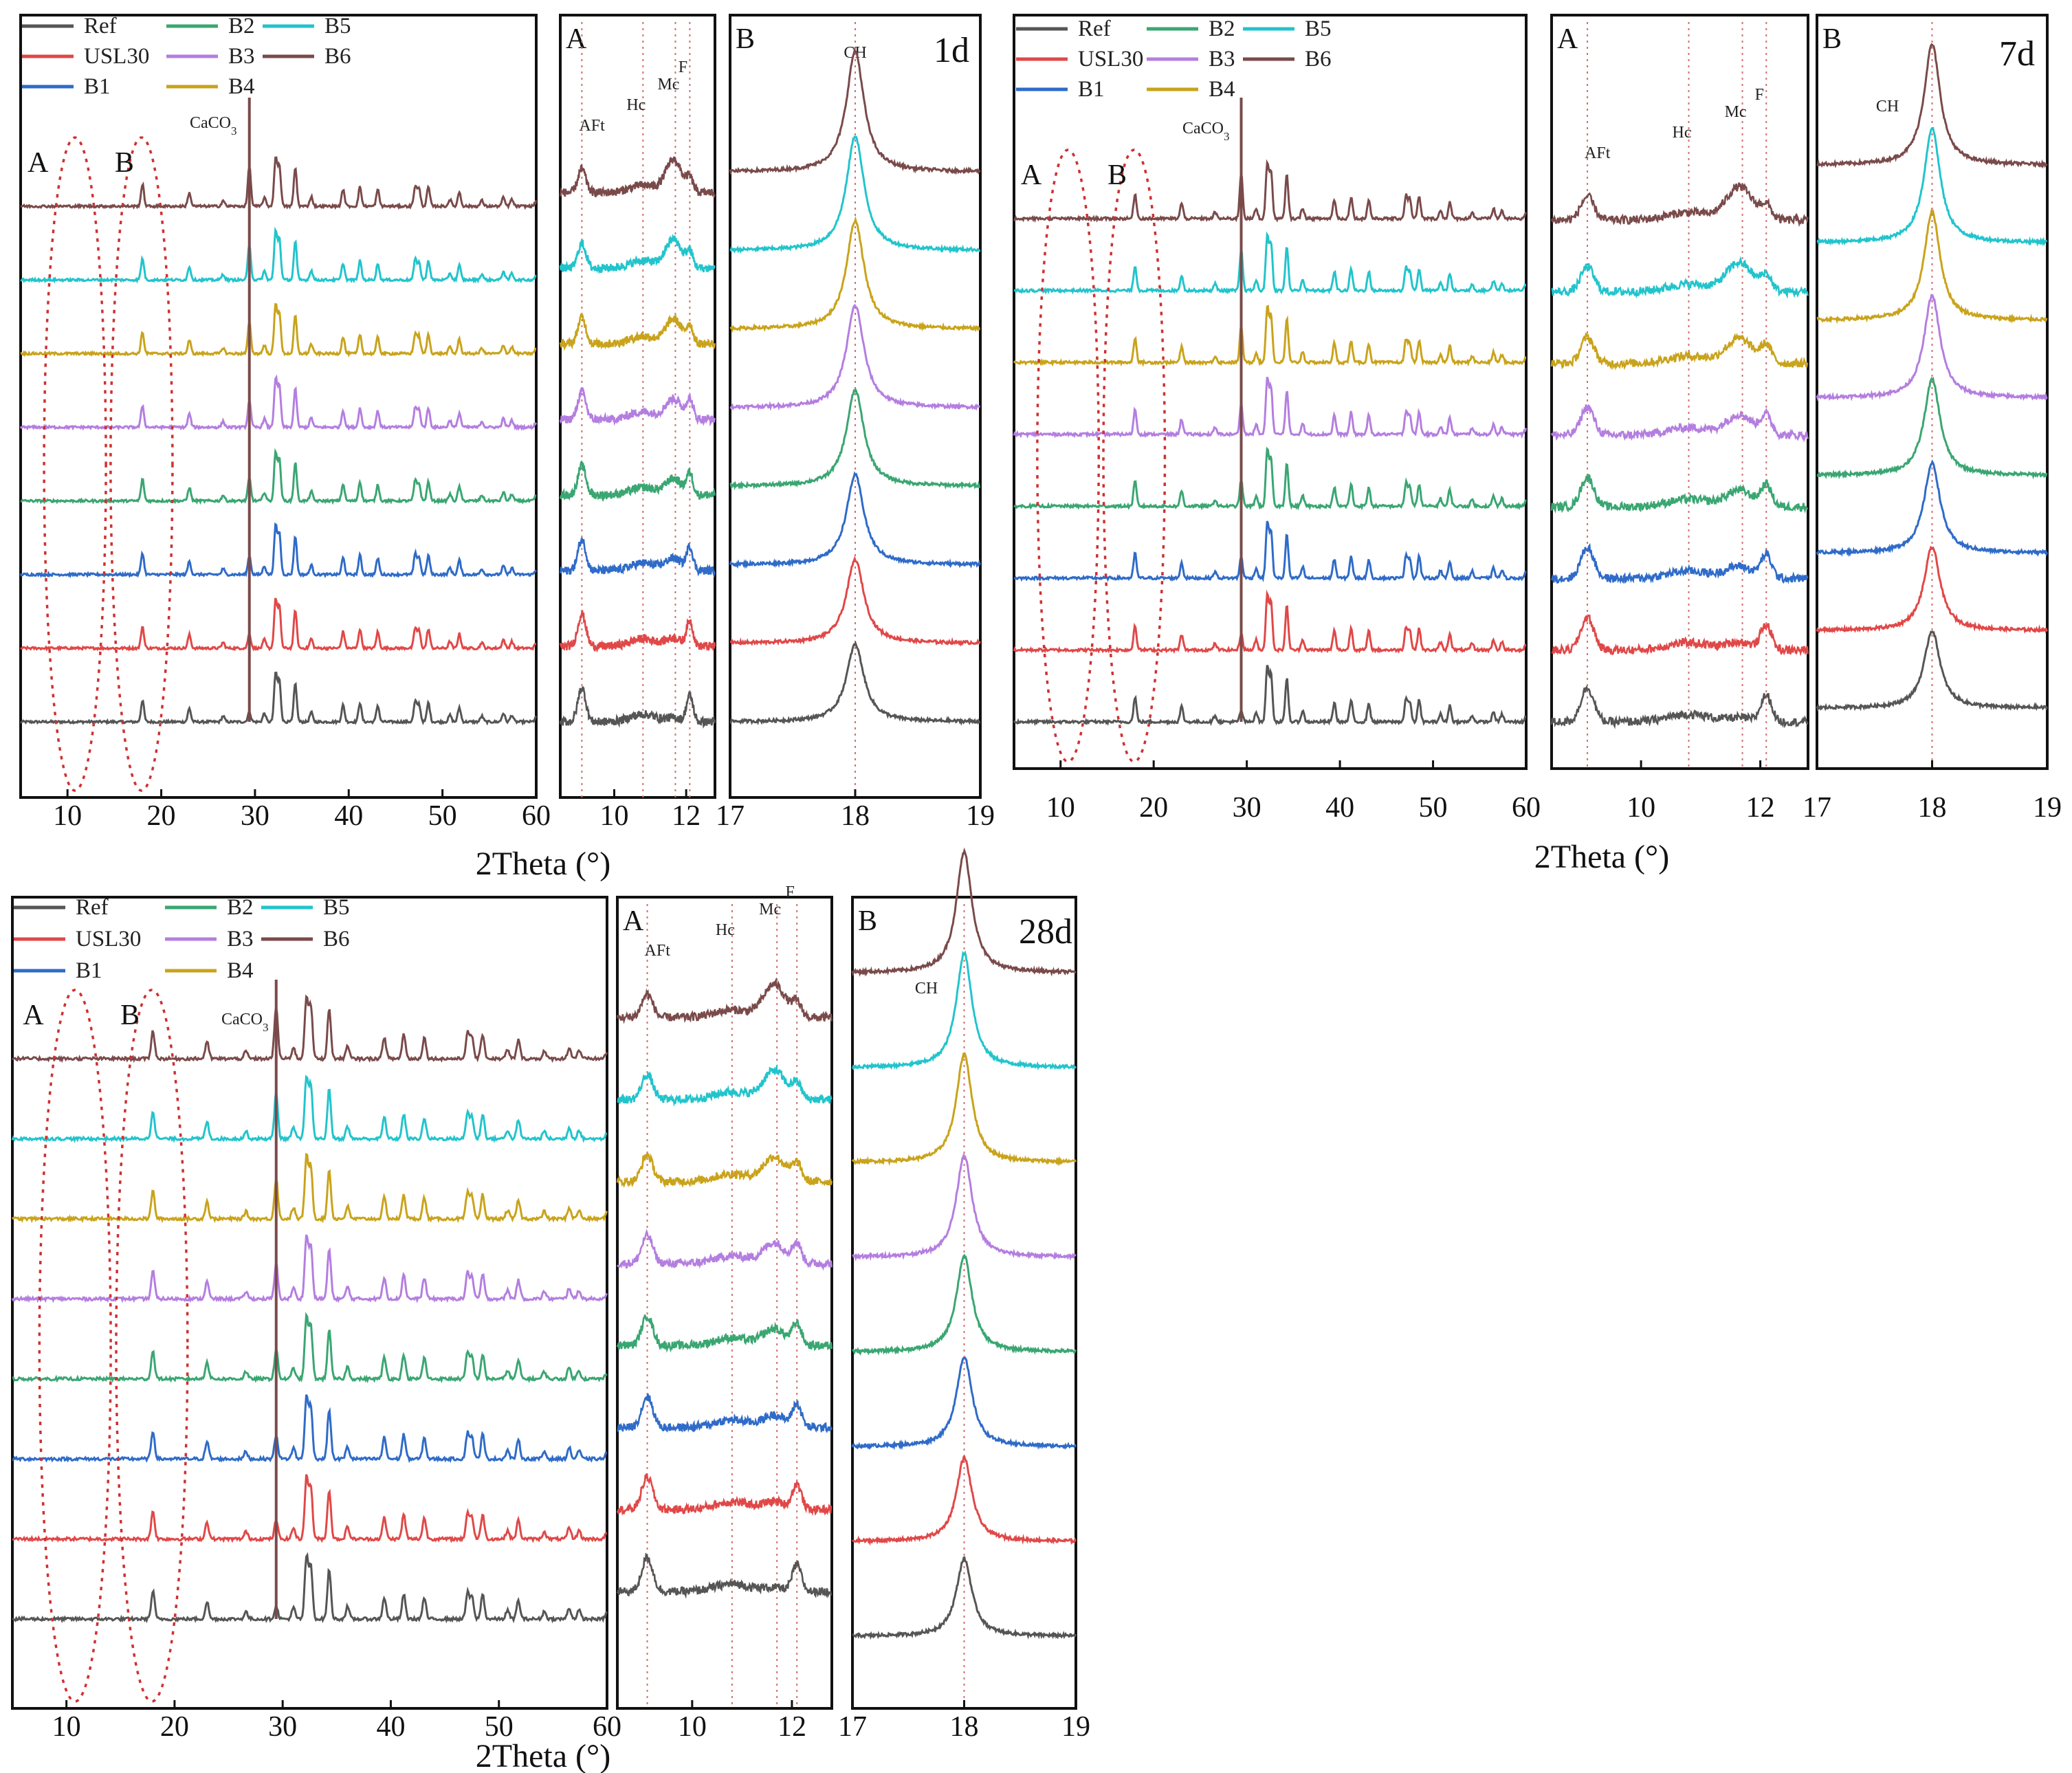  I want to click on age-label: 28d, so click(1046, 931).